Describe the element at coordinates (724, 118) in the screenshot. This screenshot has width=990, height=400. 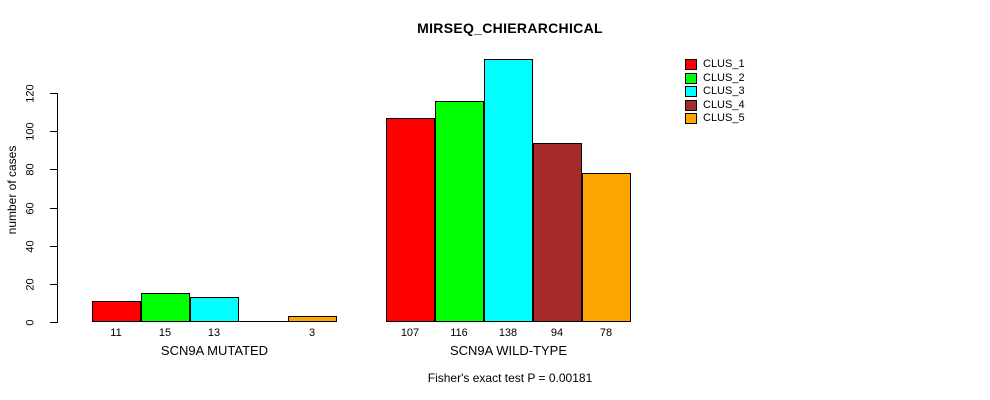
I see `legend-label-clus_5: CLUS_5` at that location.